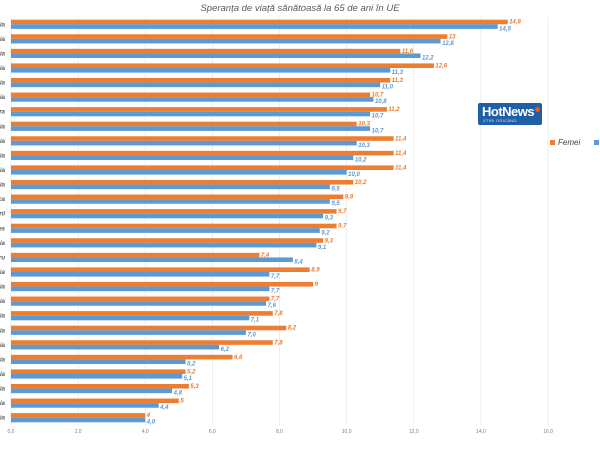 The width and height of the screenshot is (600, 450). I want to click on category-label: ra, so click(3, 113).